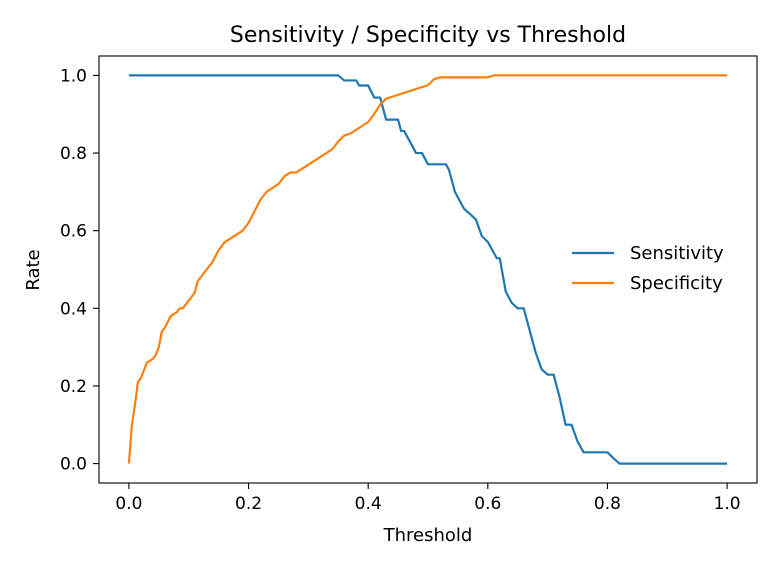  Describe the element at coordinates (487, 504) in the screenshot. I see `x-tick-label: 0.6` at that location.